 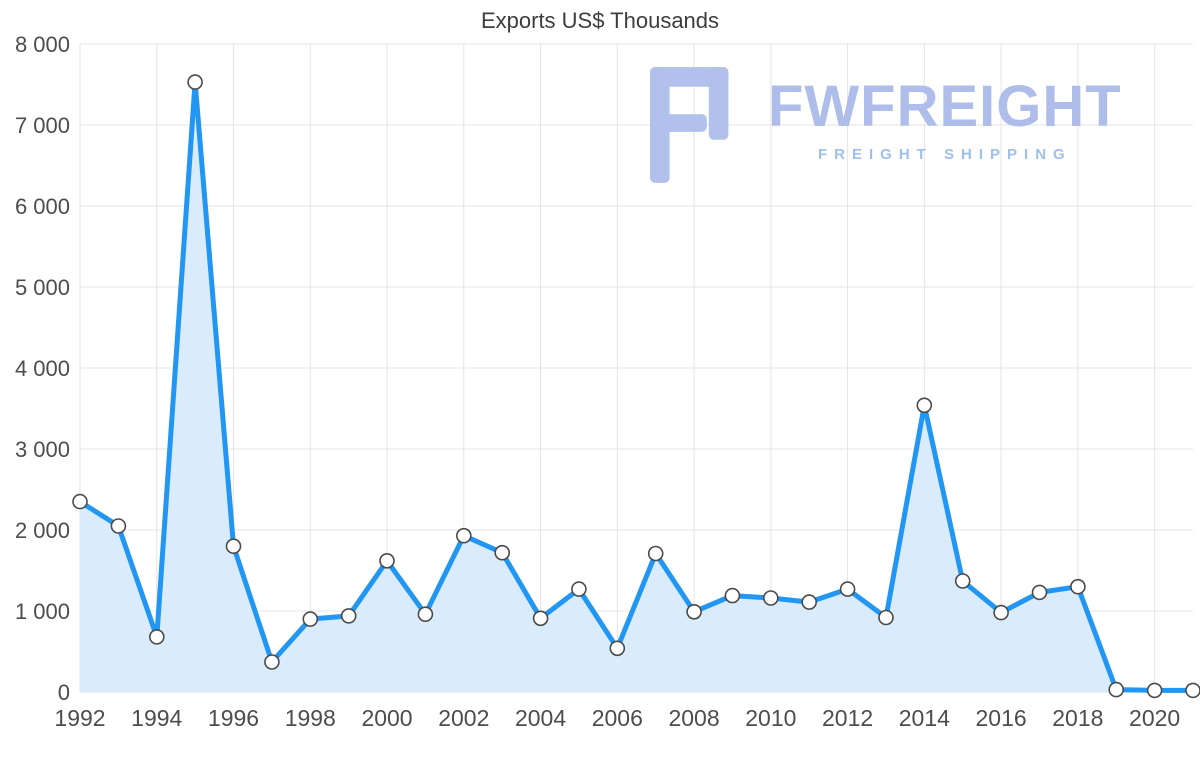 What do you see at coordinates (847, 718) in the screenshot?
I see `x-axis-label: 2012` at bounding box center [847, 718].